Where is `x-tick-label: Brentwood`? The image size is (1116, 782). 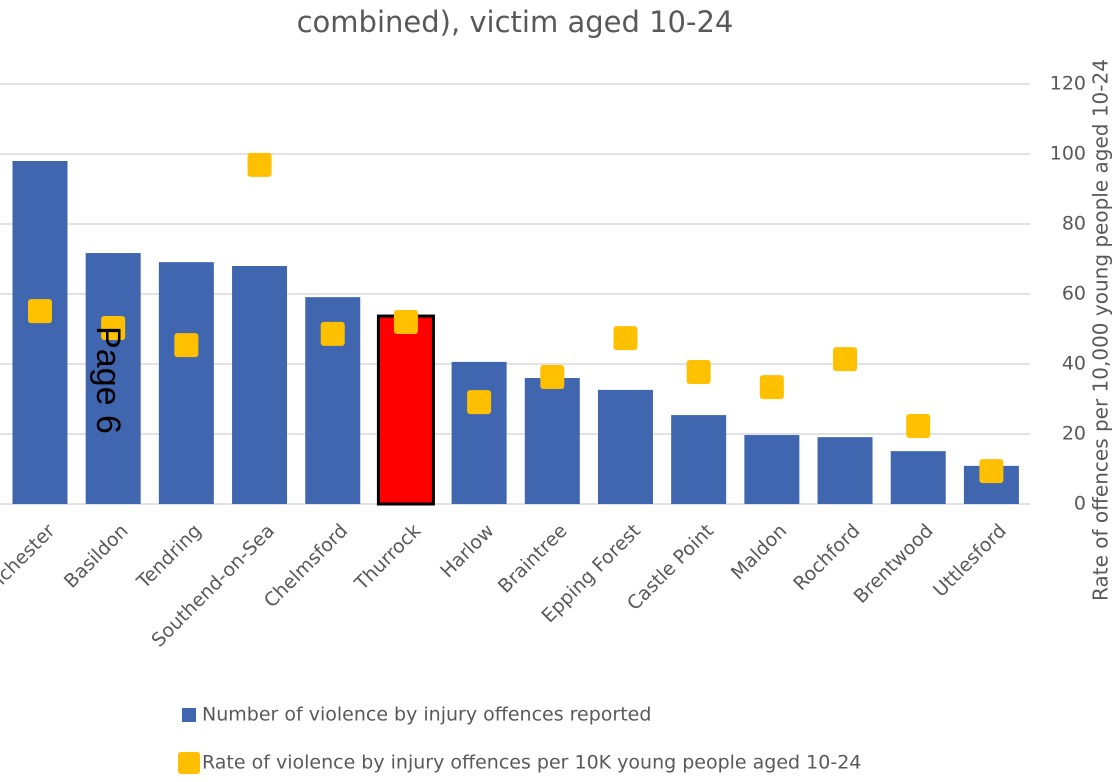
x-tick-label: Brentwood is located at coordinates (894, 564).